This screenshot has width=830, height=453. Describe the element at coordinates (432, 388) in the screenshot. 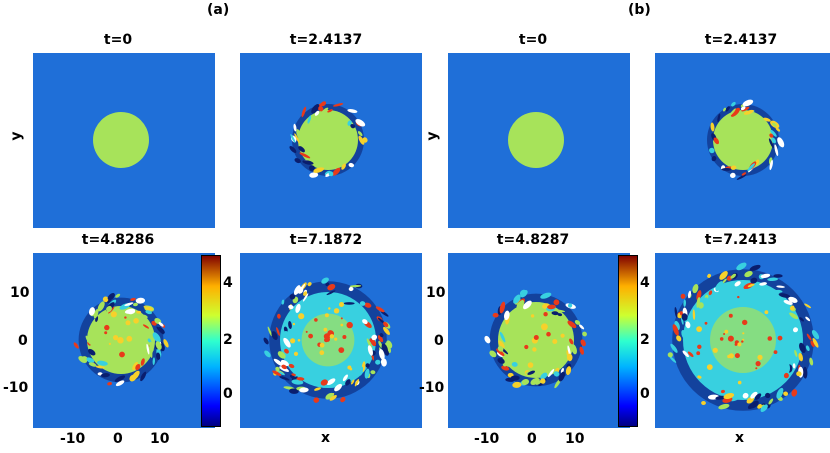

I see `y-tick: -10` at that location.